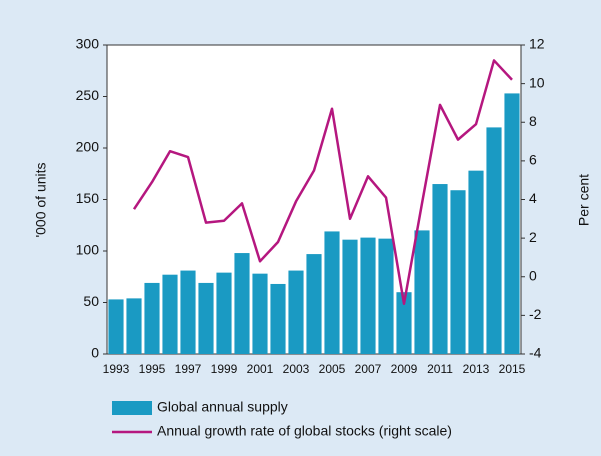 This screenshot has height=456, width=601. I want to click on y2-tick-label: 0, so click(533, 275).